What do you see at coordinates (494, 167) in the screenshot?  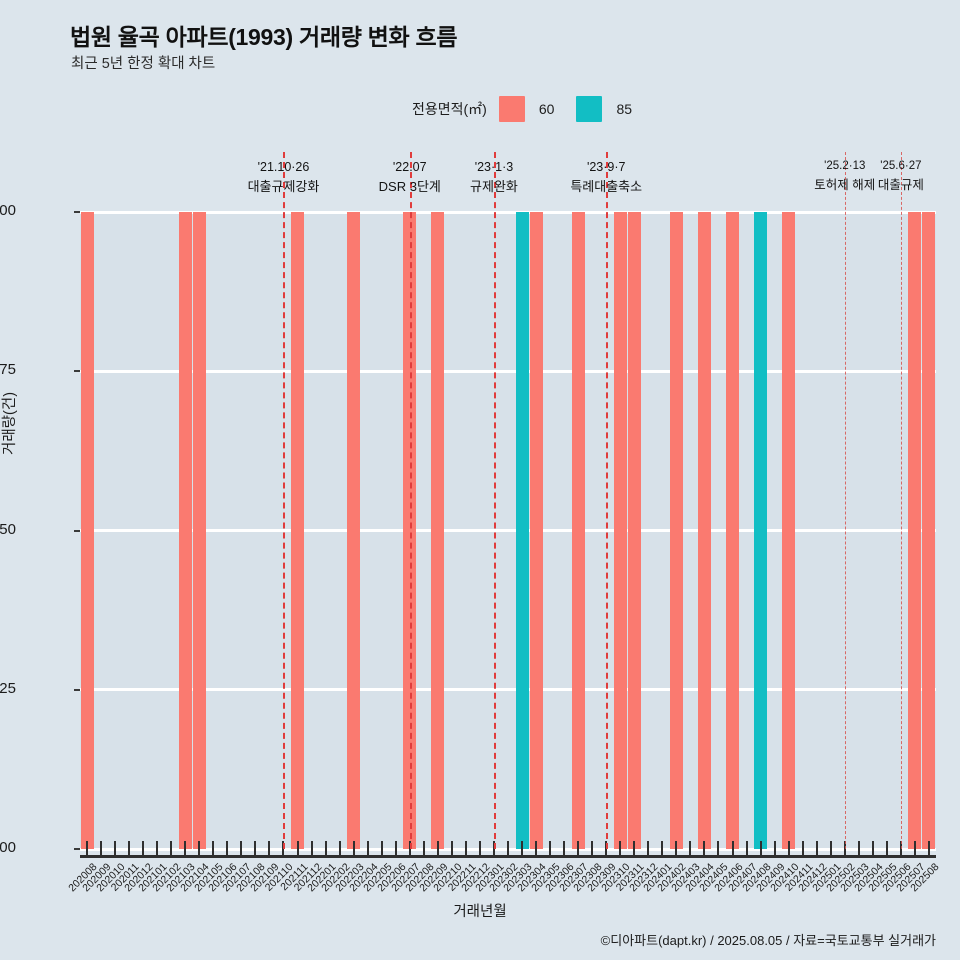 I see `annotation-date: '23·1·3` at bounding box center [494, 167].